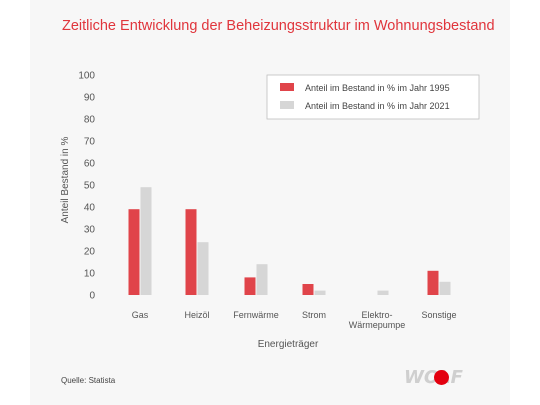 The image size is (540, 405). What do you see at coordinates (92, 296) in the screenshot?
I see `y-tick-label: 0` at bounding box center [92, 296].